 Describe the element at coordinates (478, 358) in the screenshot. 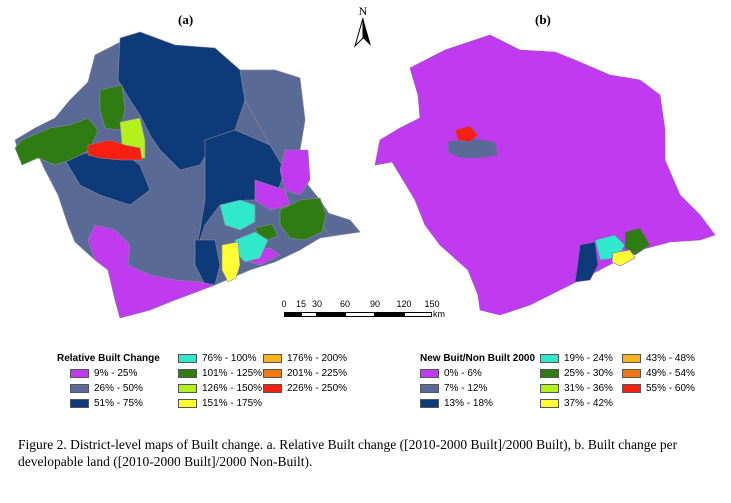

I see `legend-b-title: New Buit/Non Built 2000` at that location.